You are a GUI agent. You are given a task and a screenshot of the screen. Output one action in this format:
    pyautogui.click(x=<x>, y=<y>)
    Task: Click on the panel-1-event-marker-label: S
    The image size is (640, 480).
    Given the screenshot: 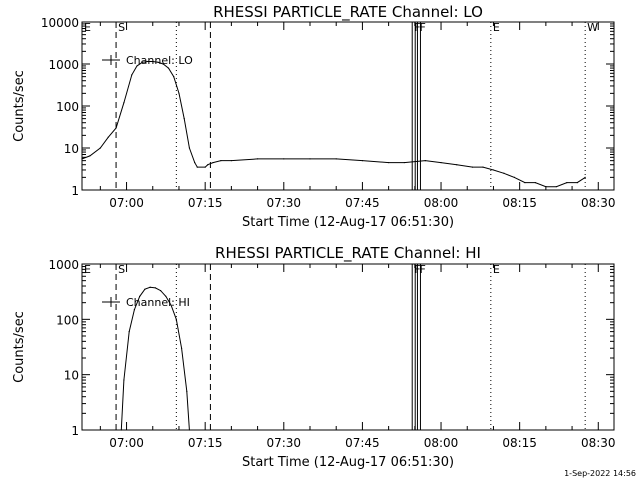 What is the action you would take?
    pyautogui.click(x=121, y=27)
    